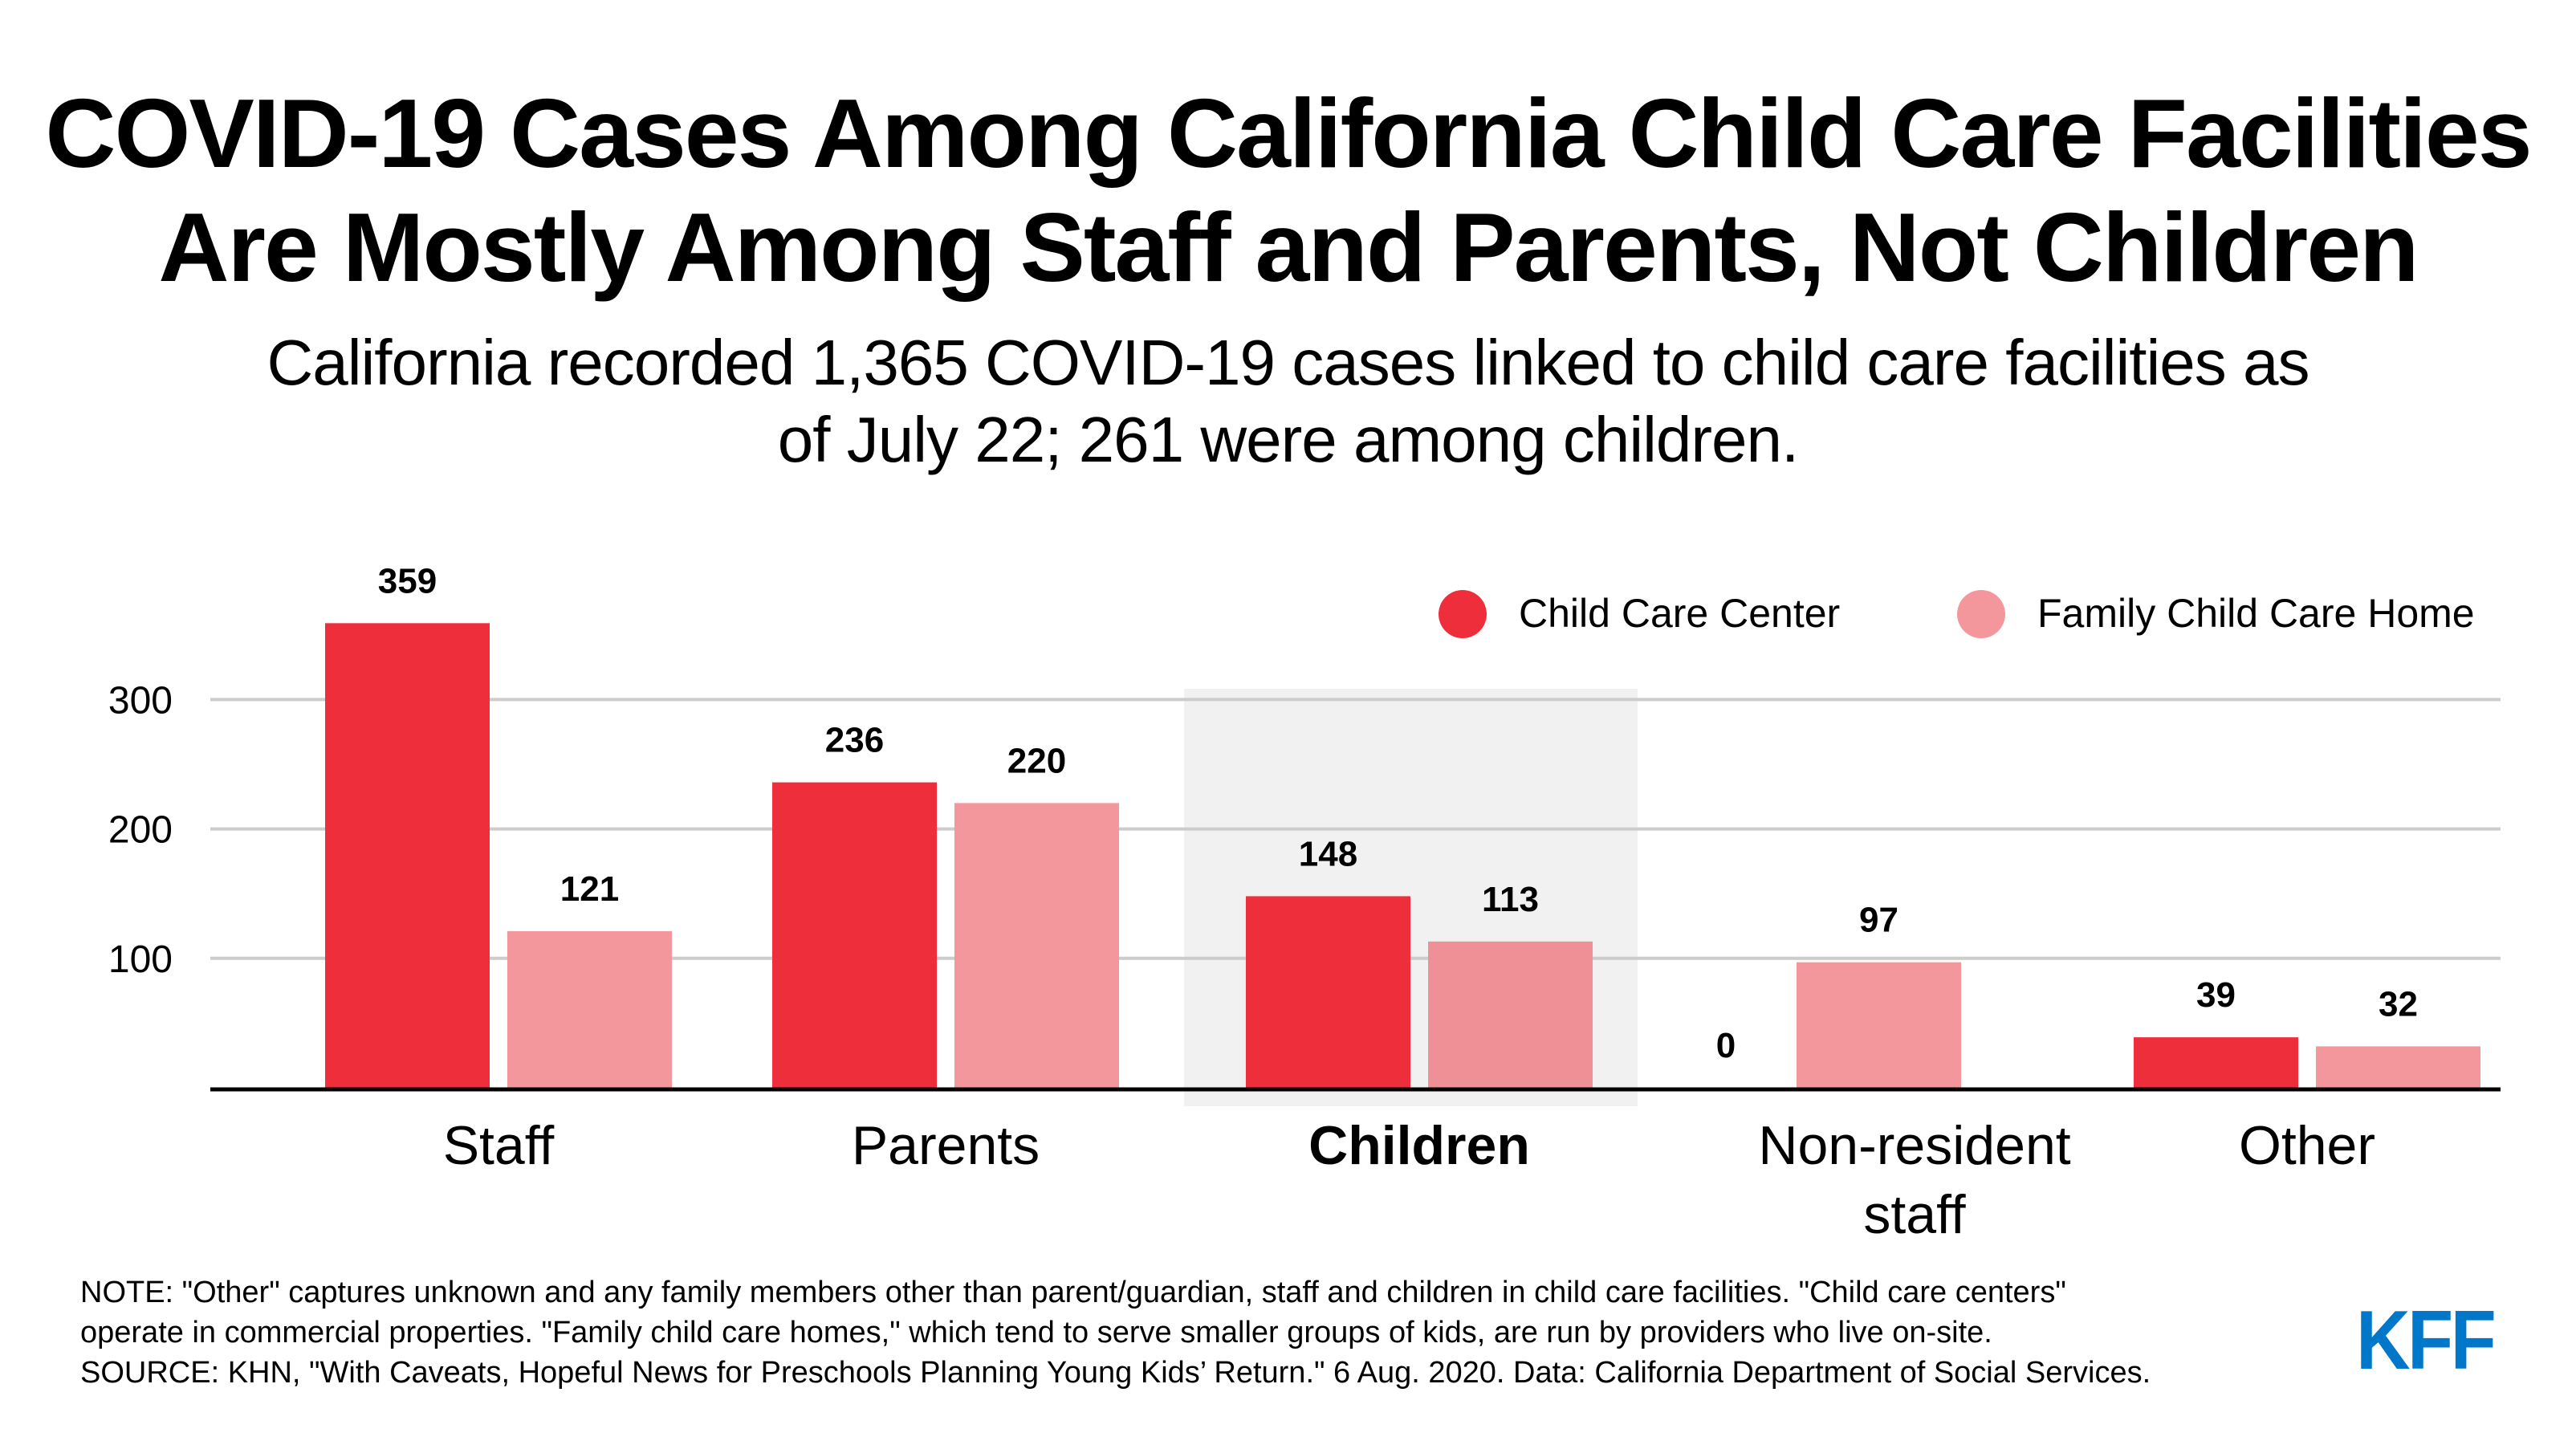 The width and height of the screenshot is (2576, 1445). I want to click on data-label-other-family-child-care-home: 32, so click(2398, 1004).